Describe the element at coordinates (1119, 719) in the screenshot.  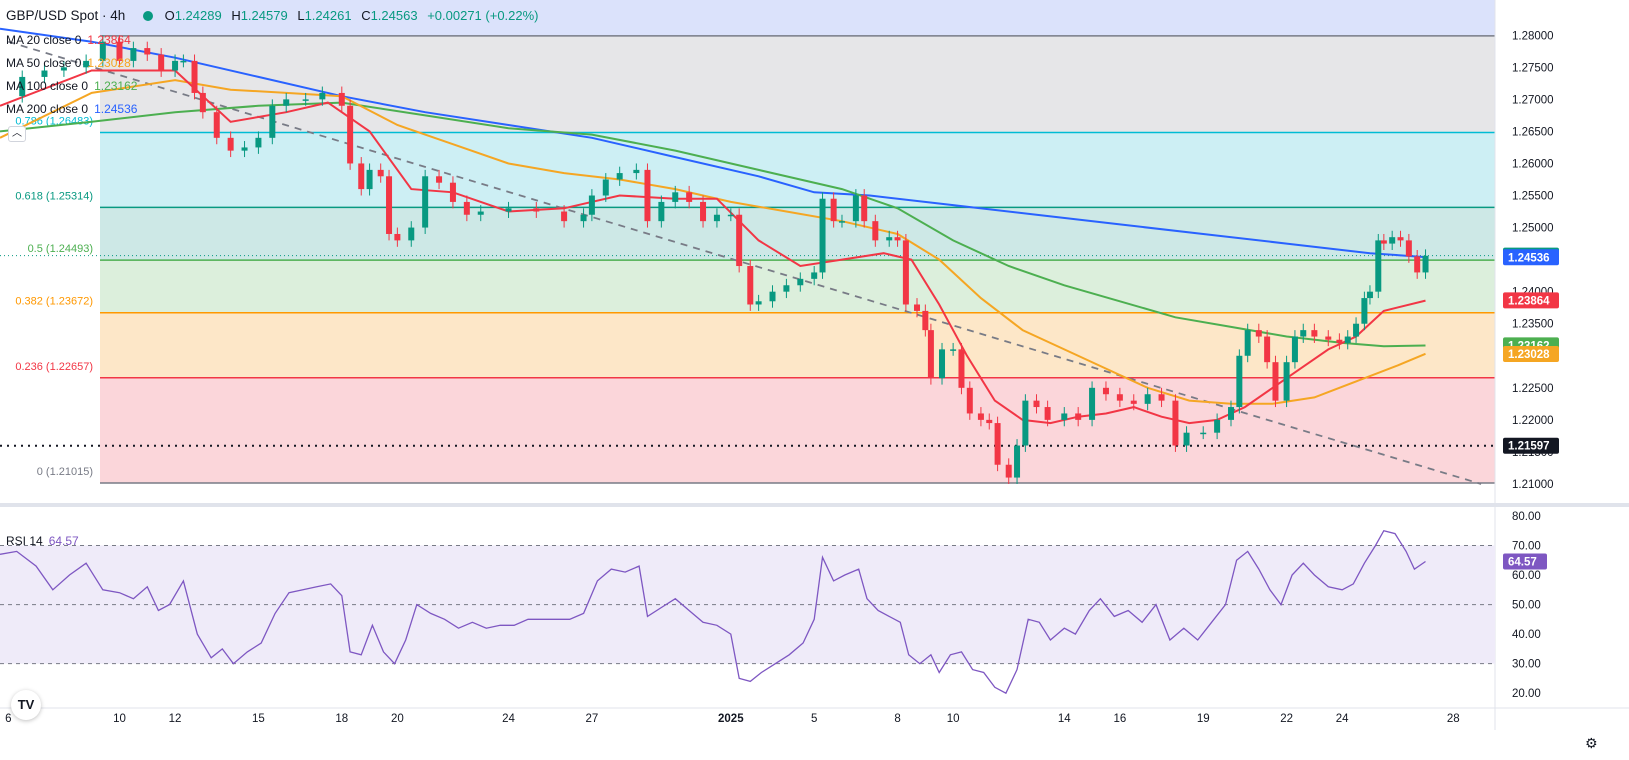
I see `time-axis-tick: 16` at that location.